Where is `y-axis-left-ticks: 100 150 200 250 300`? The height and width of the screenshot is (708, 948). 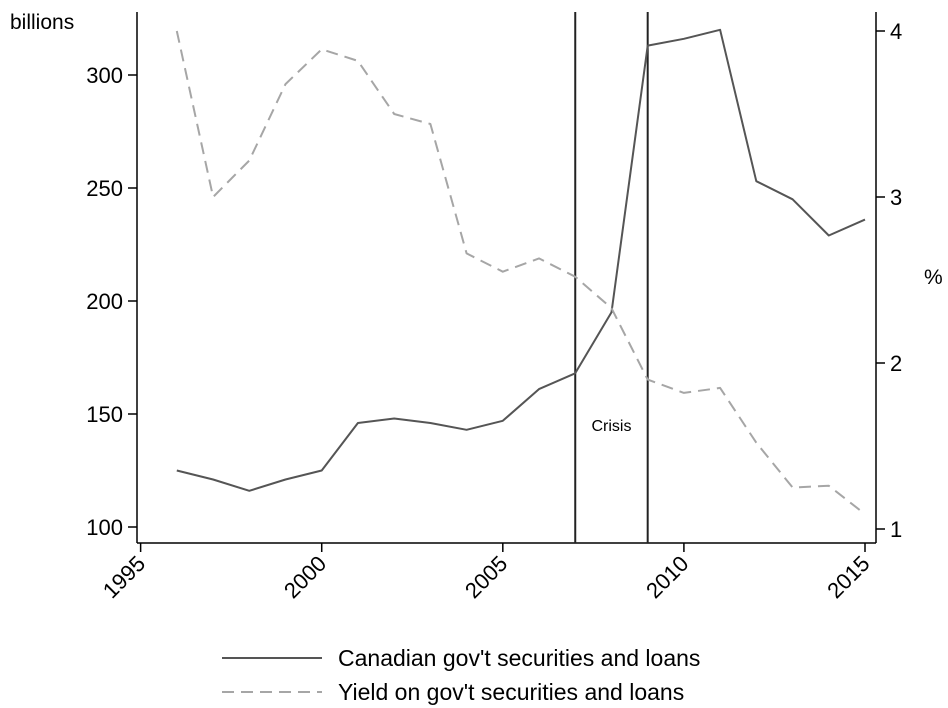 y-axis-left-ticks: 100 150 200 250 300 is located at coordinates (111, 301).